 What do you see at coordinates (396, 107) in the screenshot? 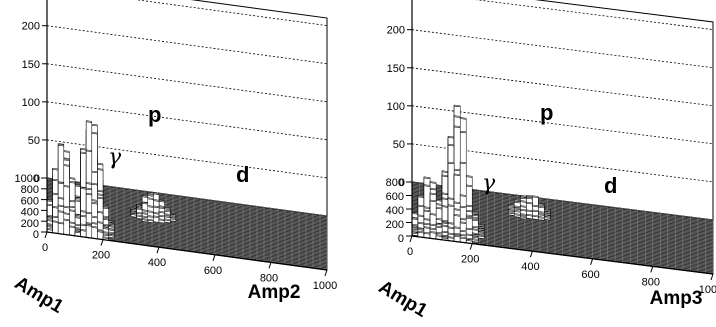
I see `z-tick-label: 100` at bounding box center [396, 107].